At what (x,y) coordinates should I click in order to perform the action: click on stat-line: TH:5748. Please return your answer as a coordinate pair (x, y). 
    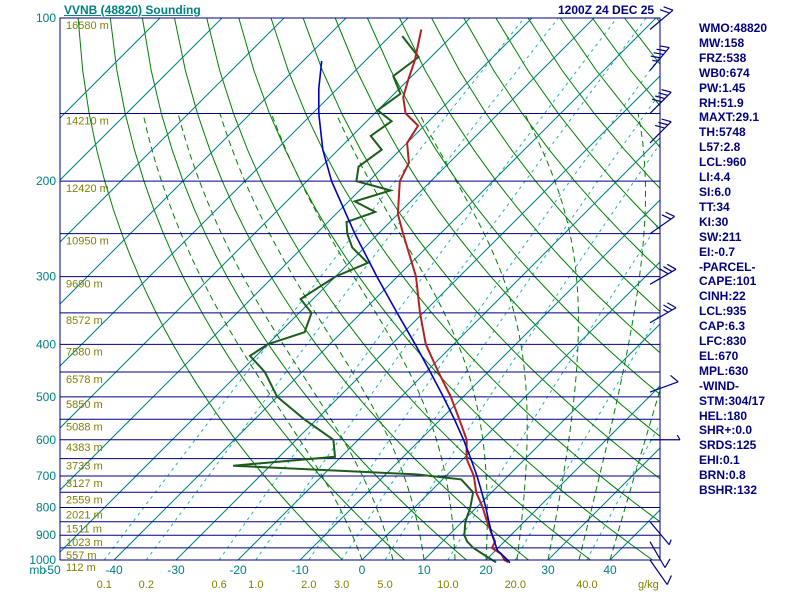
    Looking at the image, I should click on (722, 132).